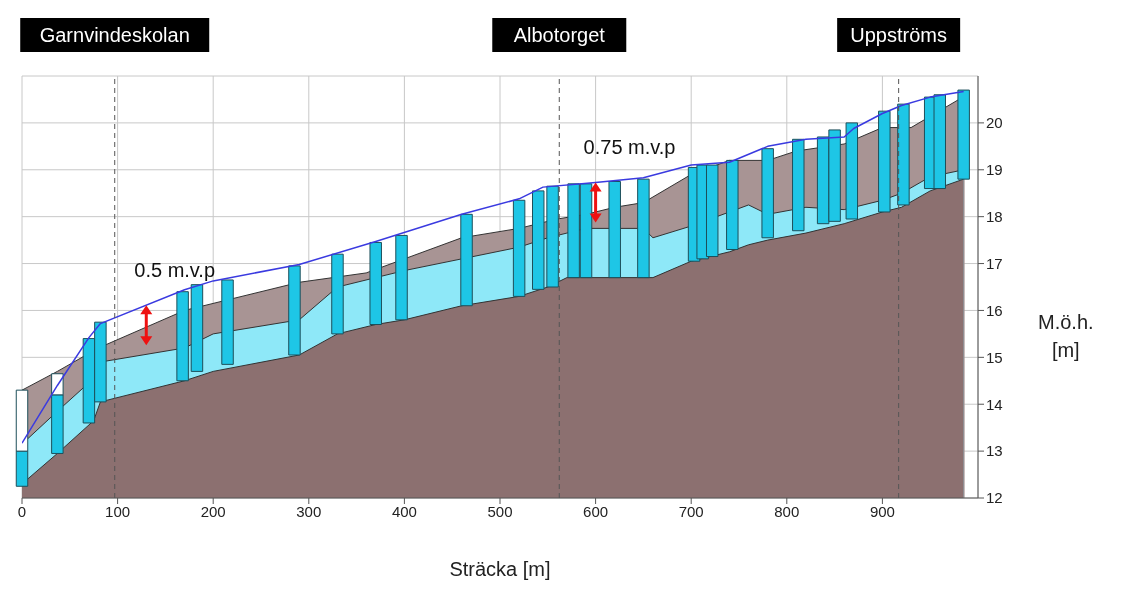  I want to click on y-tick-label: 18, so click(994, 216).